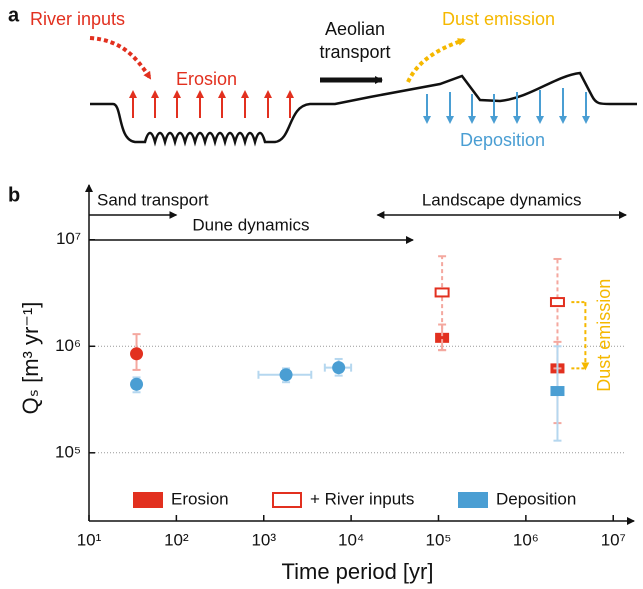  What do you see at coordinates (68, 345) in the screenshot?
I see `y-tick-label: 10⁶` at bounding box center [68, 345].